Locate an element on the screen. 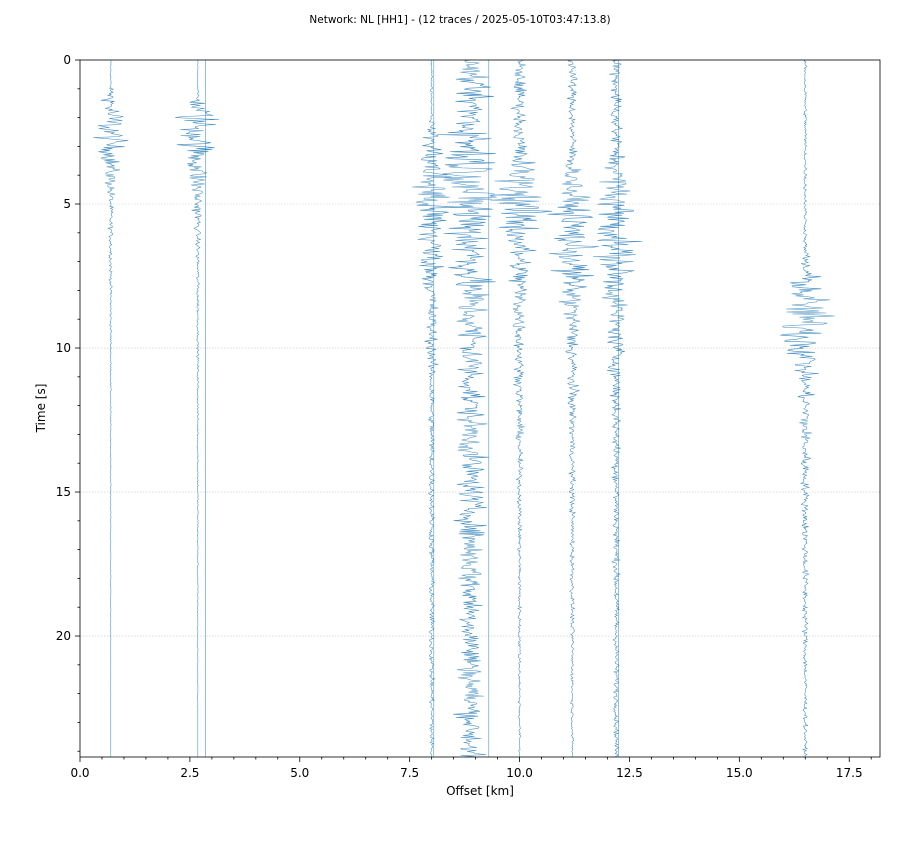 Image resolution: width=920 pixels, height=860 pixels. y-tick-label: 0 is located at coordinates (67, 60).